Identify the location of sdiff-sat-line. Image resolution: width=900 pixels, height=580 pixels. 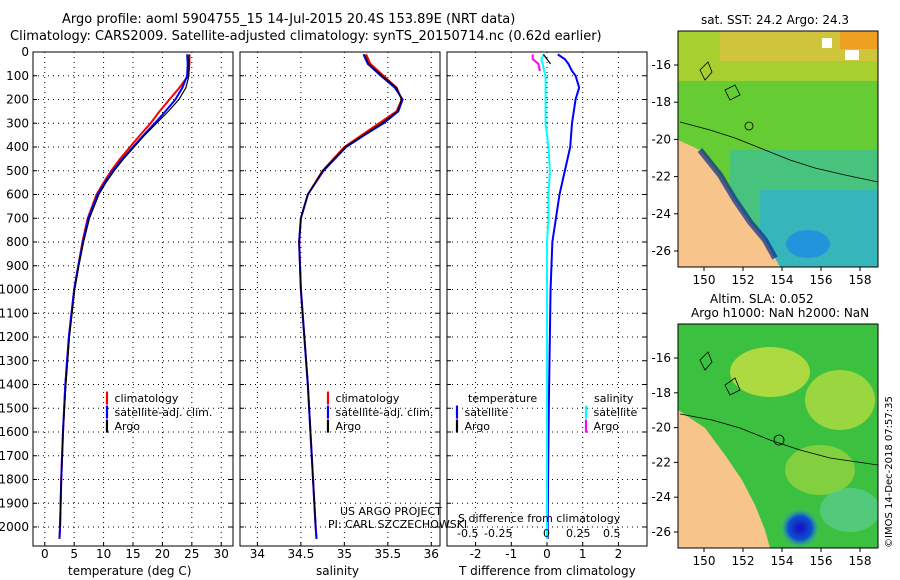
(545, 296).